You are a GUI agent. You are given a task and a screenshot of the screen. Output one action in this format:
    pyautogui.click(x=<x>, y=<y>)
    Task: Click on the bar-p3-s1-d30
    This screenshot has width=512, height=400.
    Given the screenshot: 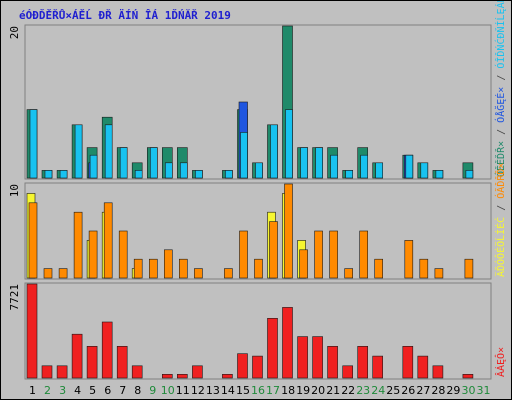 What is the action you would take?
    pyautogui.click(x=468, y=376)
    